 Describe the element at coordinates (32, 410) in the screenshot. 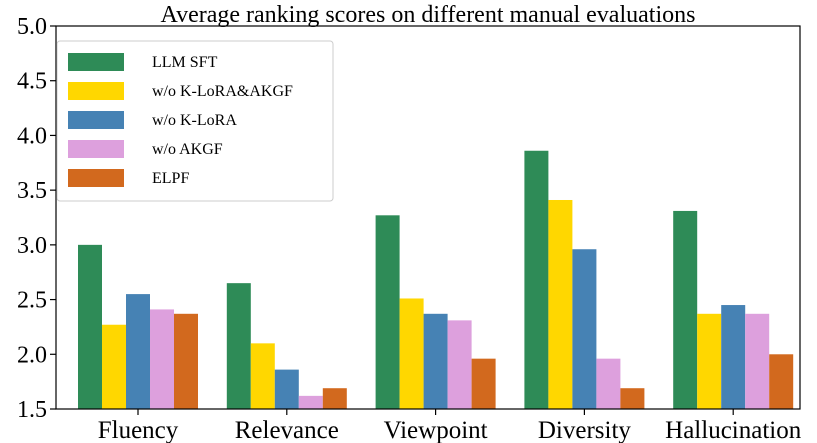

I see `y-tick-label: 1.5` at that location.